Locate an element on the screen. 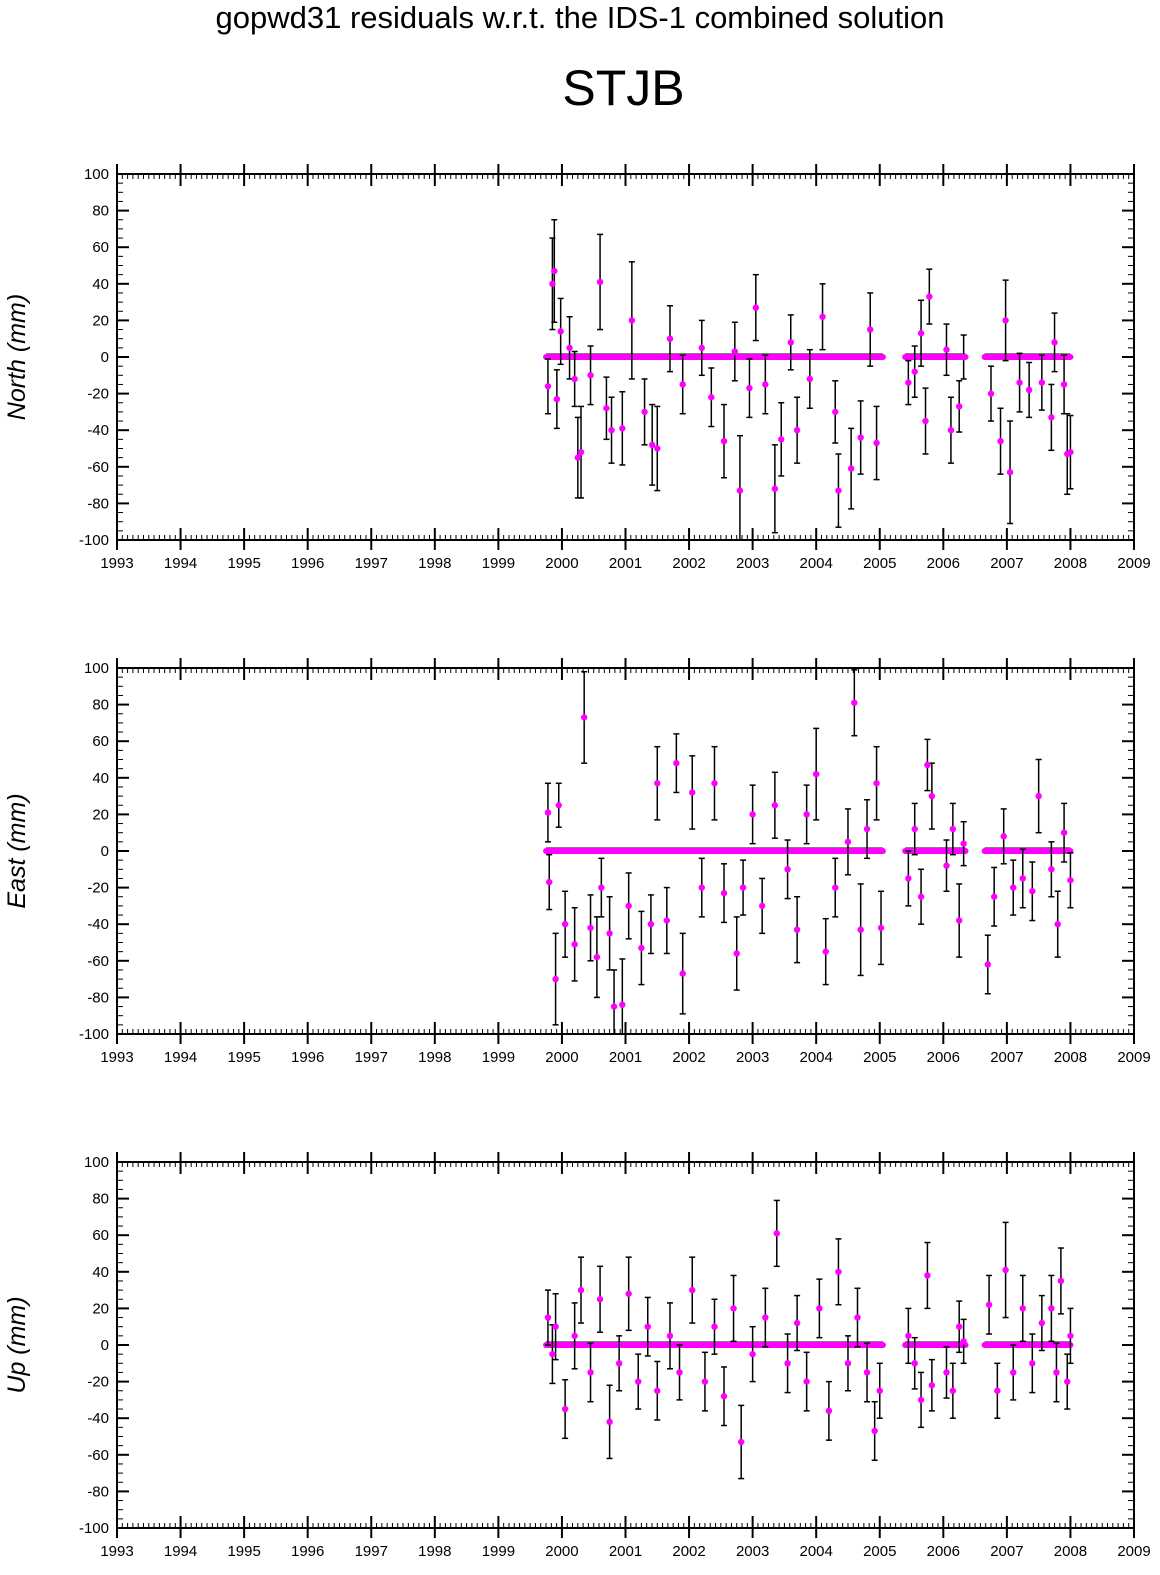 This screenshot has height=1575, width=1160. y-tick-label: 40 is located at coordinates (100, 1272).